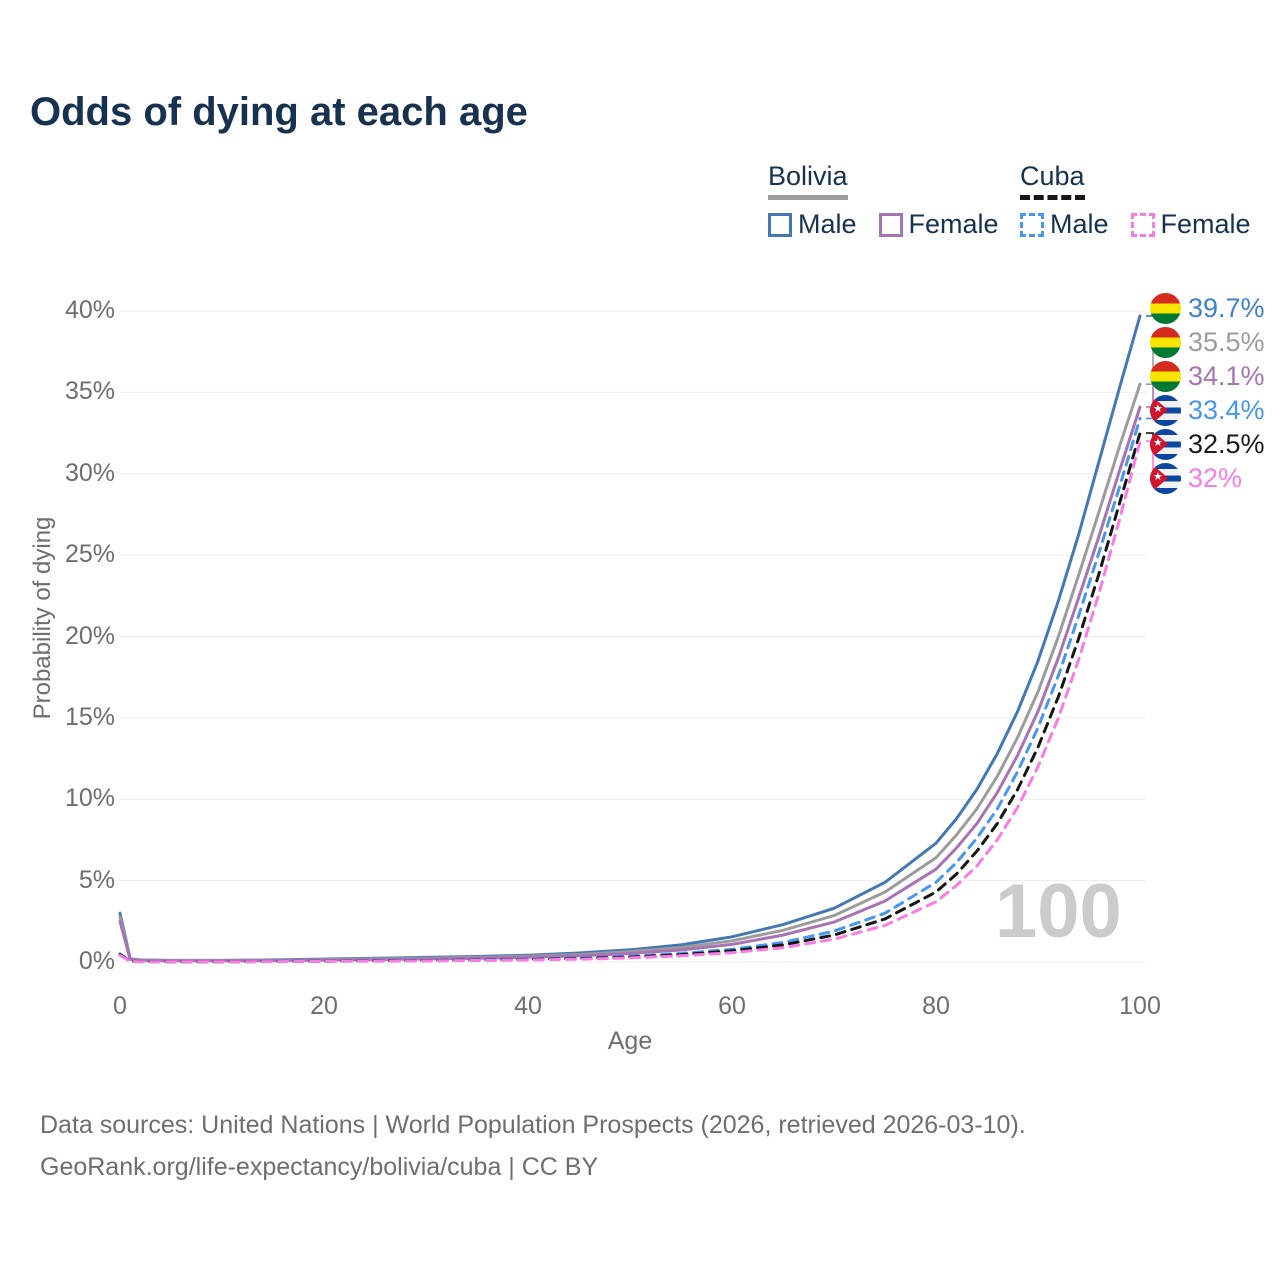 The image size is (1280, 1280). Describe the element at coordinates (1226, 375) in the screenshot. I see `end-value: 34.1%` at that location.